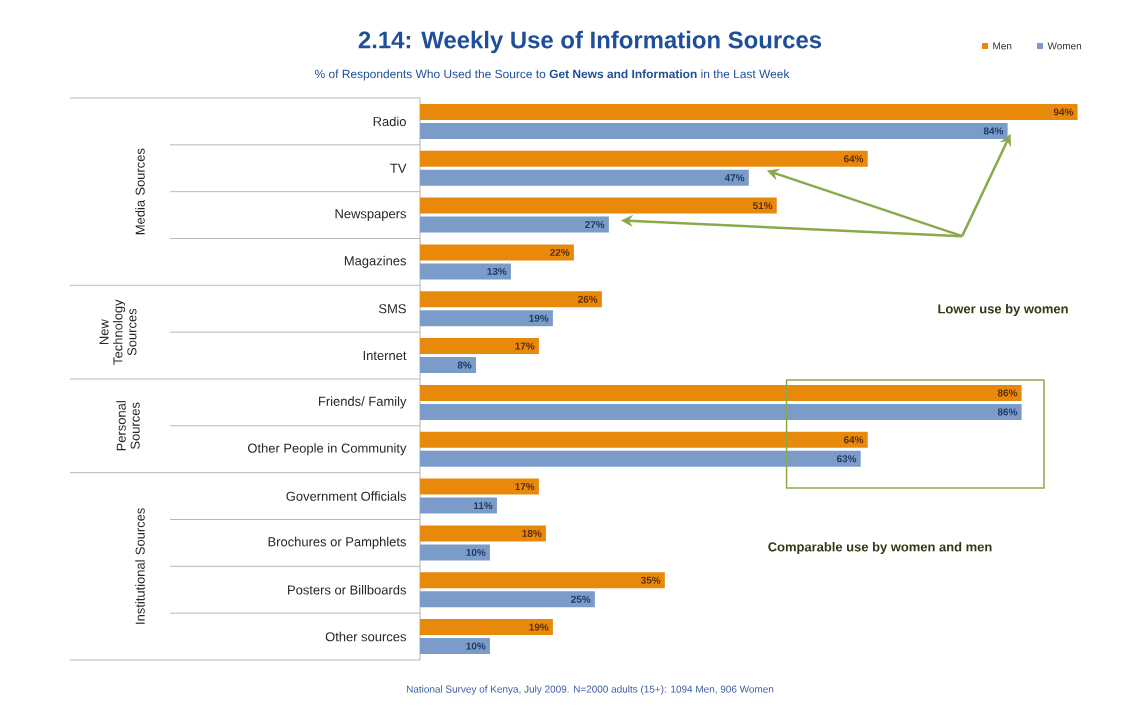  I want to click on data-label: 27%, so click(595, 225).